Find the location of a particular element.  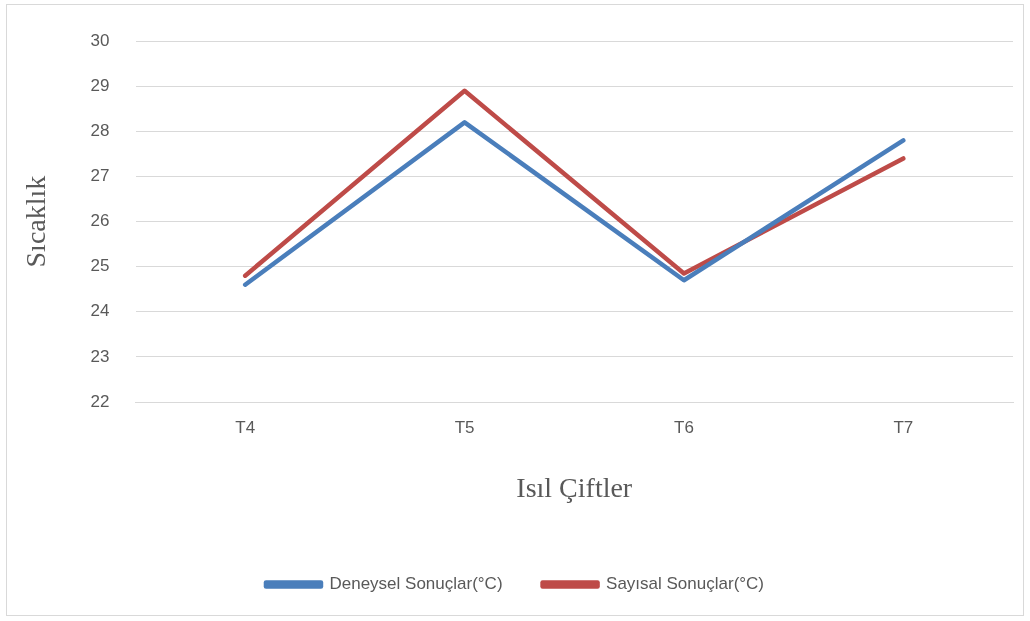

y-axis-title: Sıcaklık is located at coordinates (36, 221).